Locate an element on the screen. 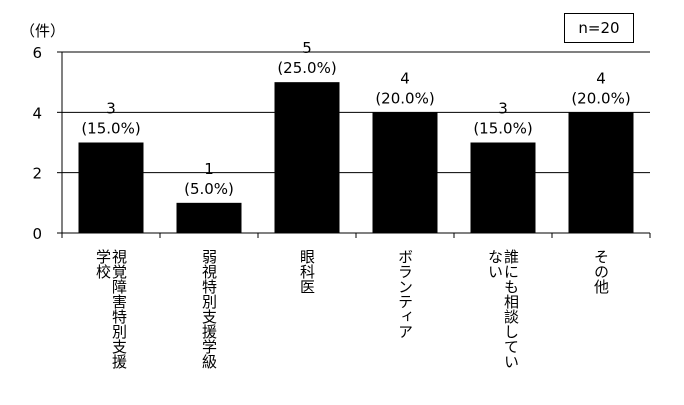  y-tick-label: 4 is located at coordinates (37, 113).